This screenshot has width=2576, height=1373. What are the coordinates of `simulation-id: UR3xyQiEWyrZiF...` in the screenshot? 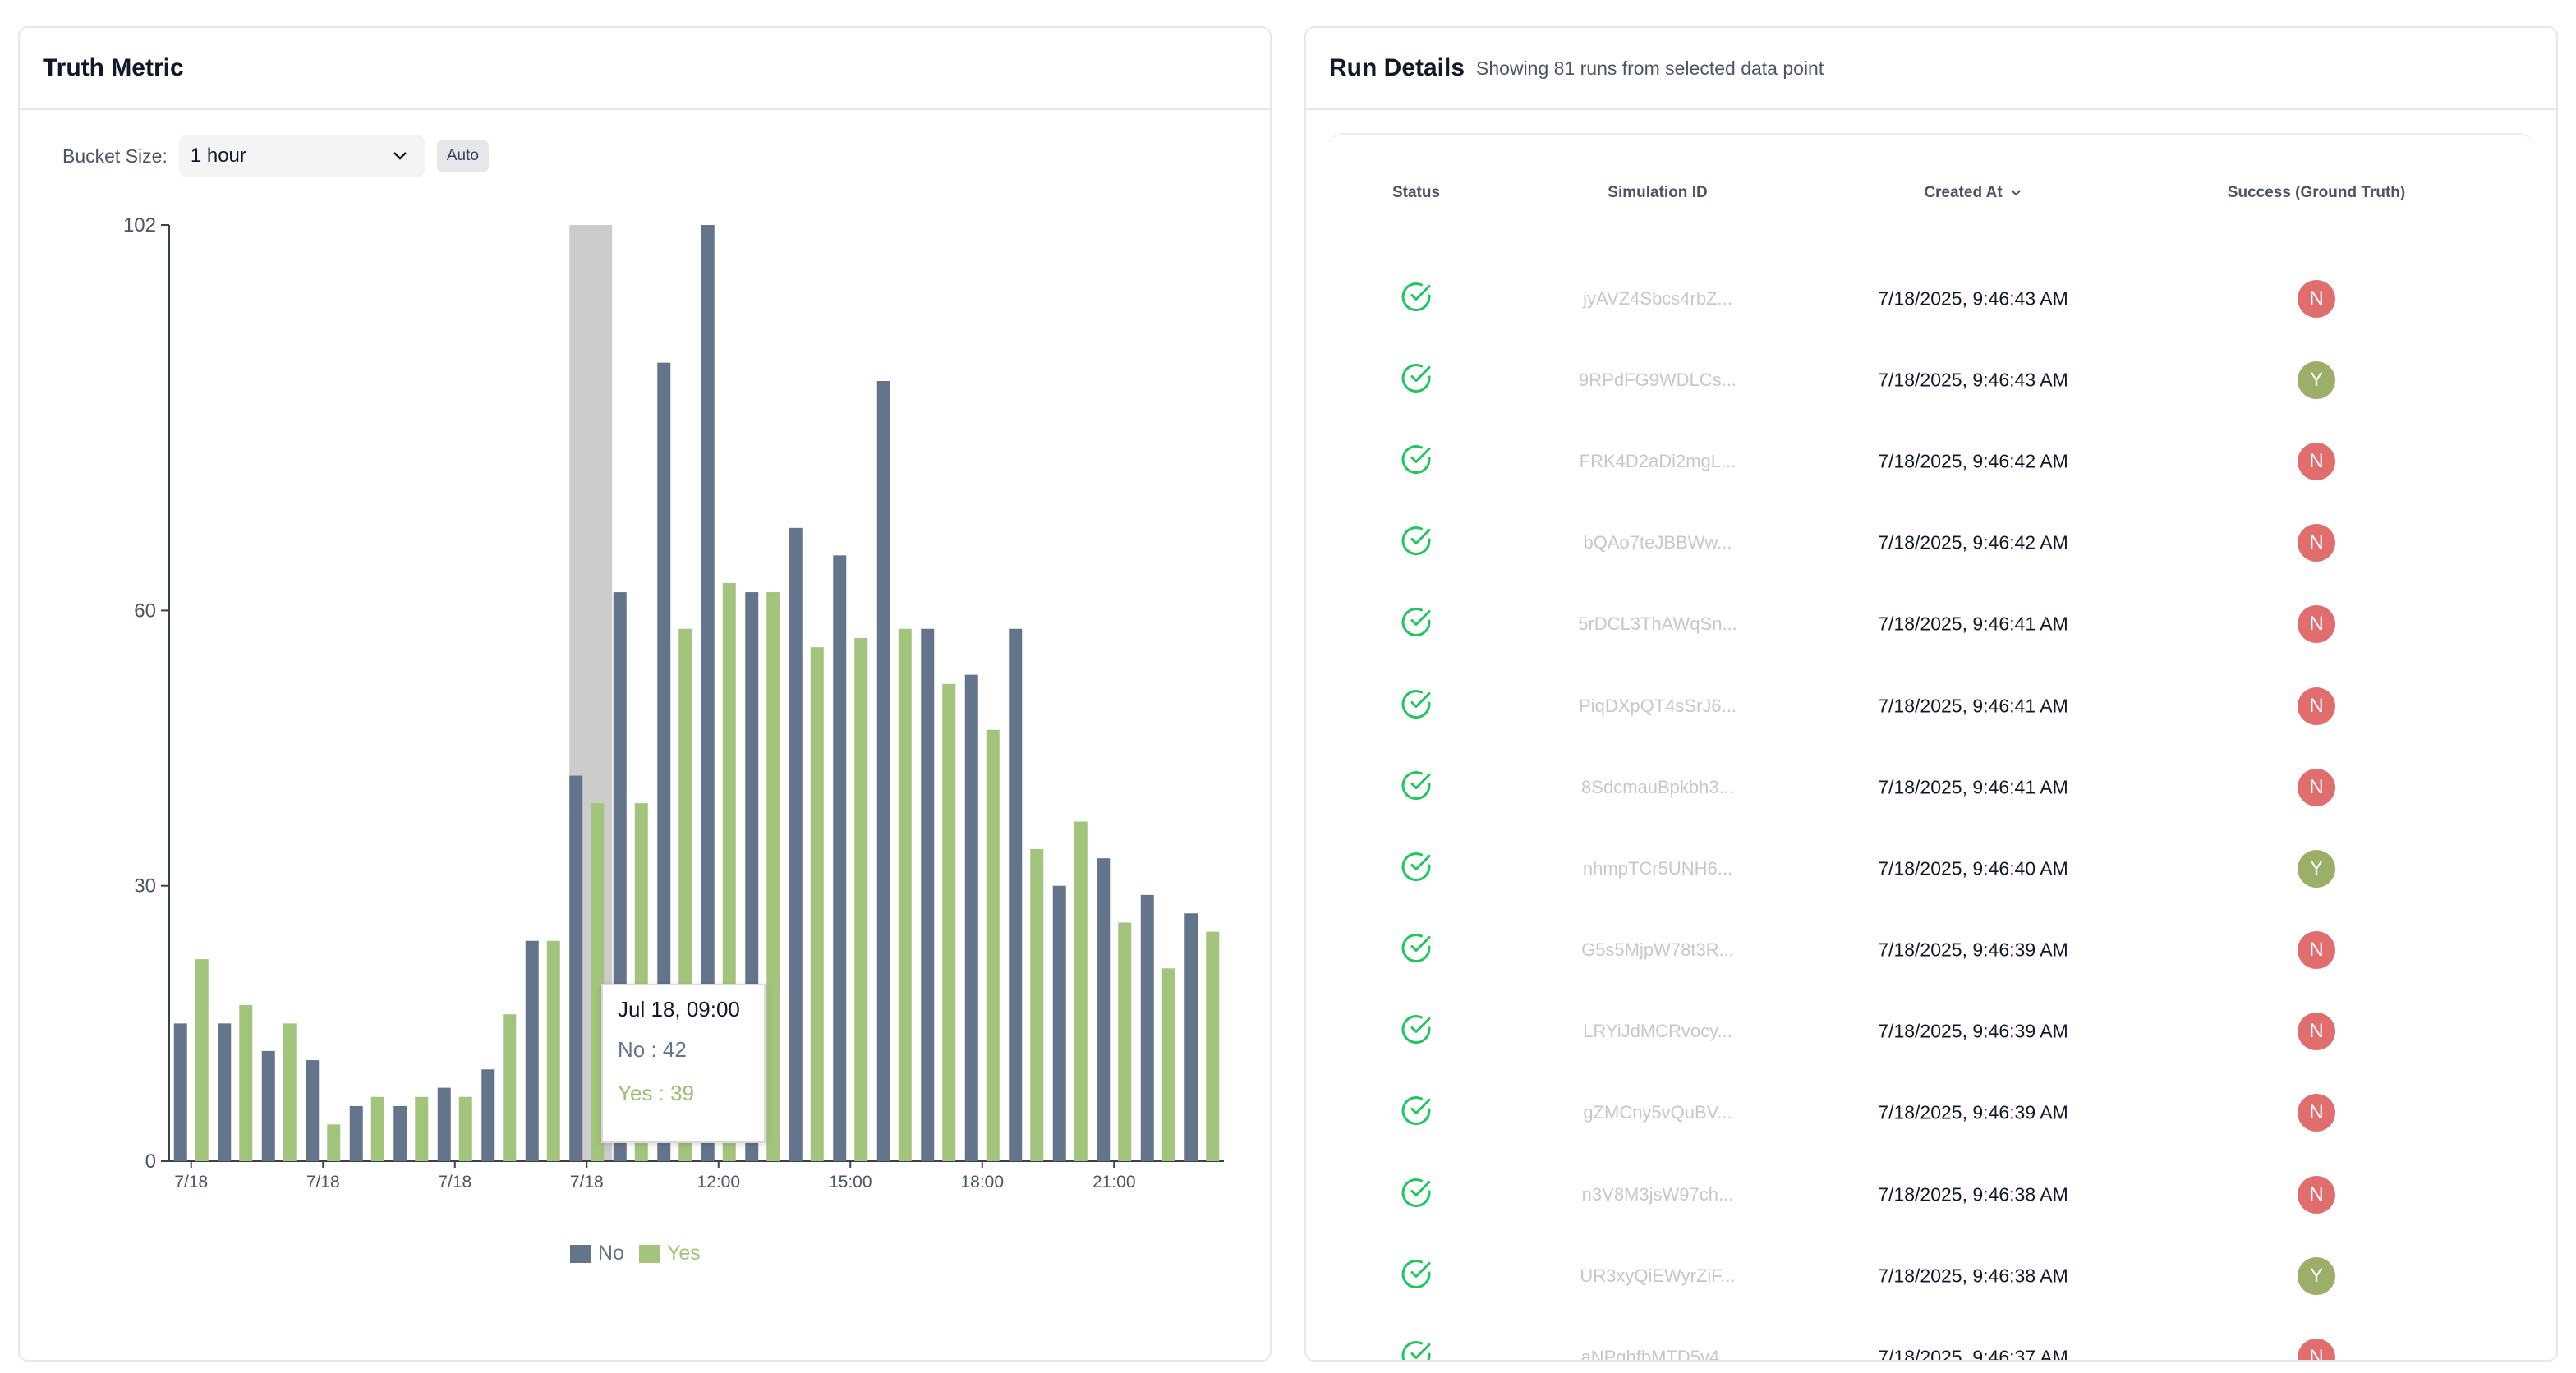 It's located at (1658, 1275).